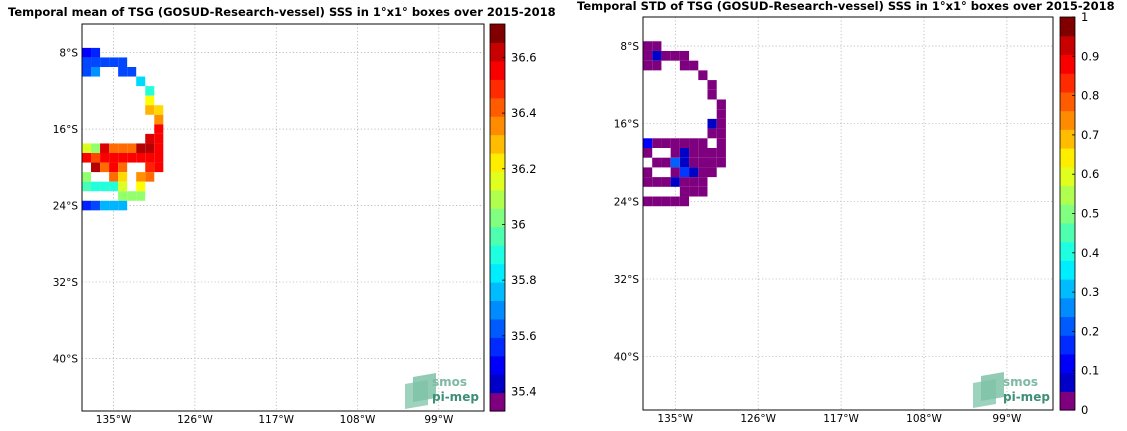  I want to click on colorbar-tick-label: 0.6, so click(1090, 174).